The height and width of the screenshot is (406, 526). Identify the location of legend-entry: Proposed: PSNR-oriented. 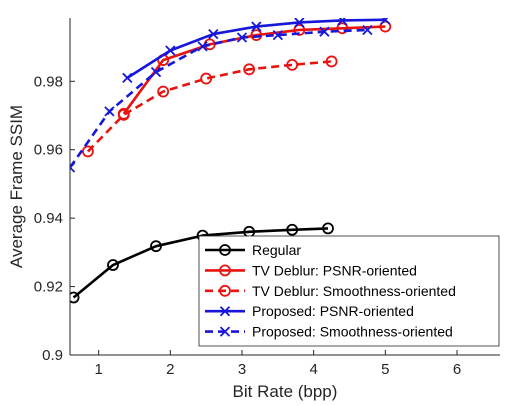
(309, 311).